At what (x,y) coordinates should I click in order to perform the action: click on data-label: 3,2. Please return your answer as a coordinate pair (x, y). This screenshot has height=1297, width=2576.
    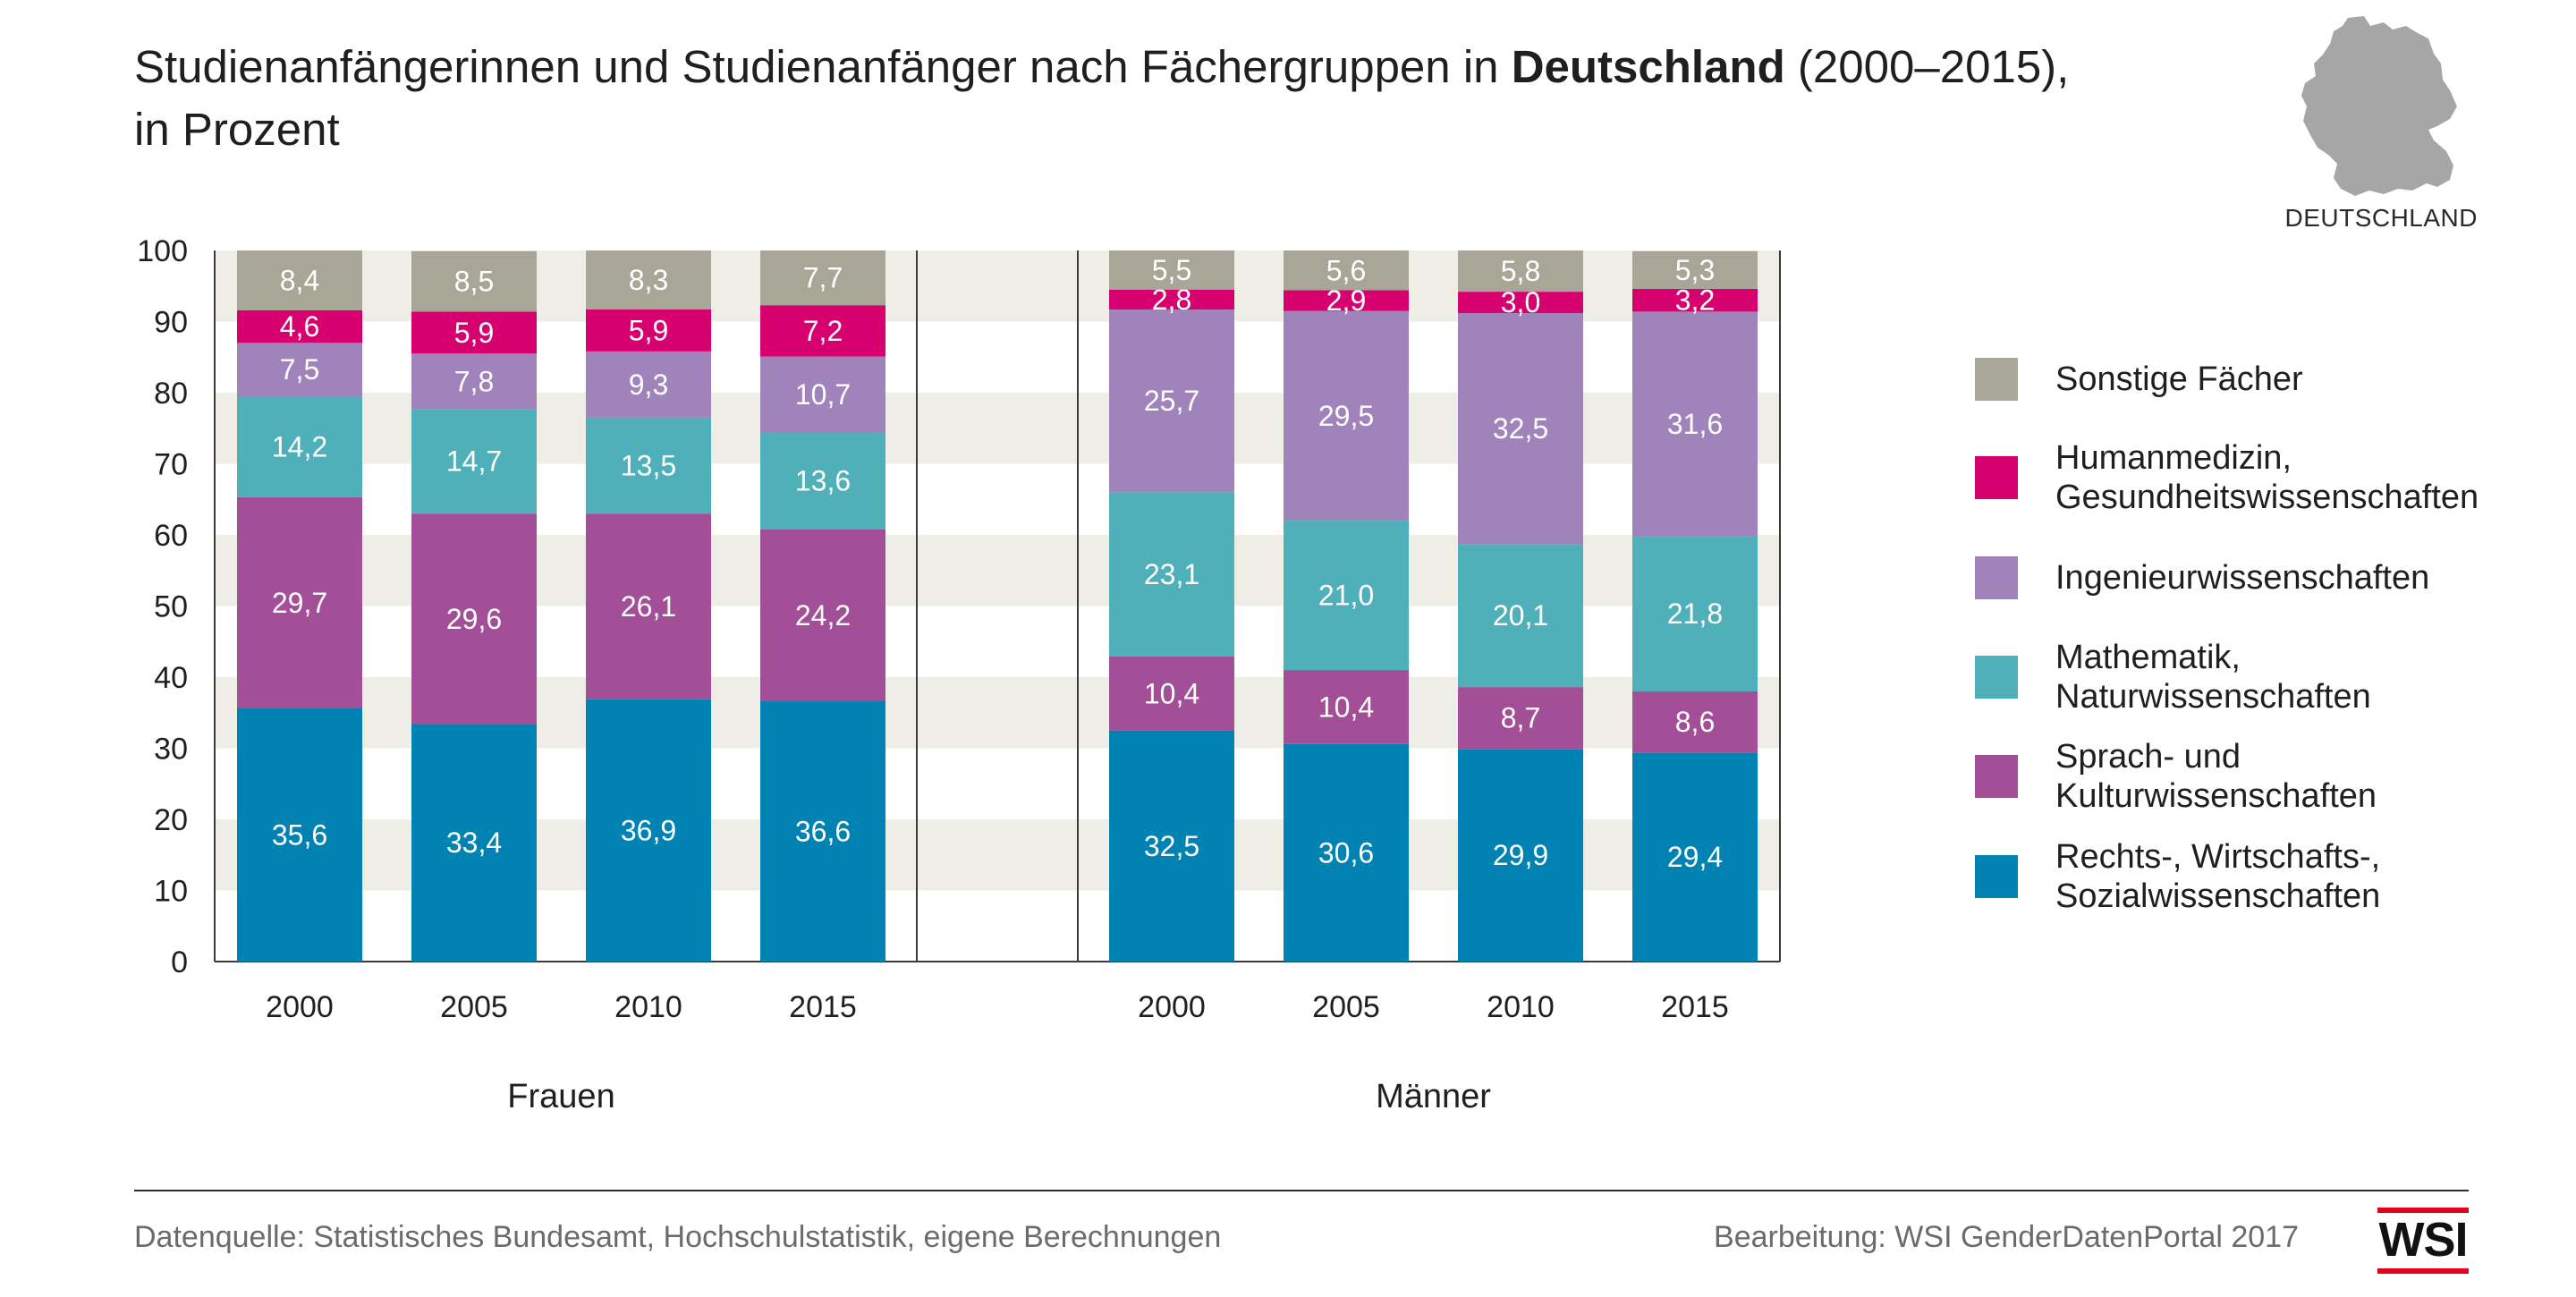
    Looking at the image, I should click on (1695, 300).